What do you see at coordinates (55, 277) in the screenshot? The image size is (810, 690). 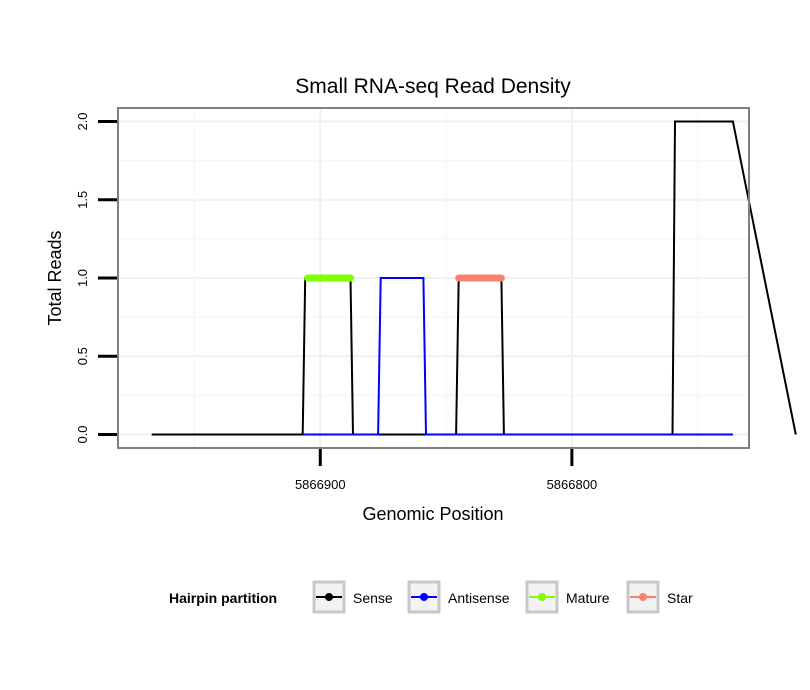 I see `y-axis-title: Total Reads` at bounding box center [55, 277].